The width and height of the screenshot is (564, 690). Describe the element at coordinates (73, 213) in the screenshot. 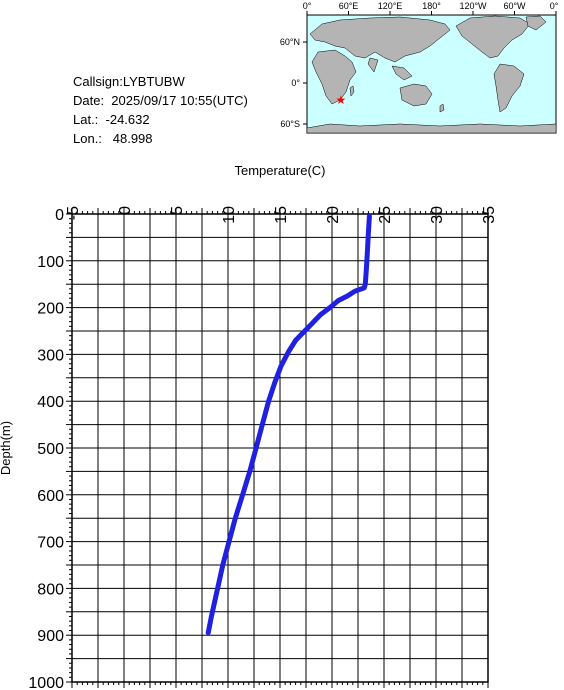

I see `x-tick-label: -5` at that location.